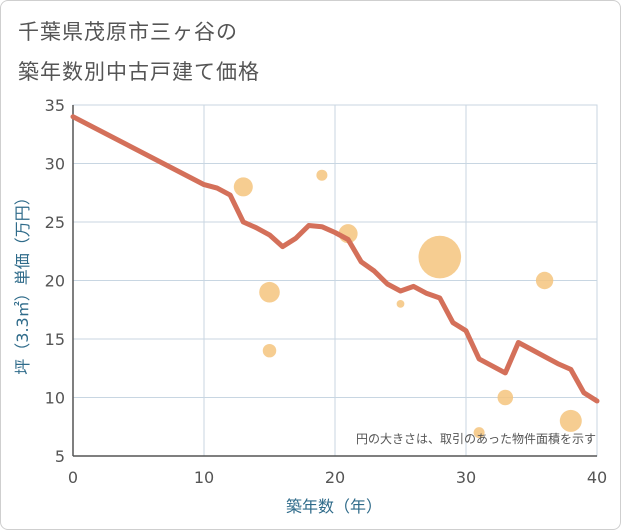 The height and width of the screenshot is (530, 621). Describe the element at coordinates (55, 164) in the screenshot. I see `y-tick-label: 30` at that location.